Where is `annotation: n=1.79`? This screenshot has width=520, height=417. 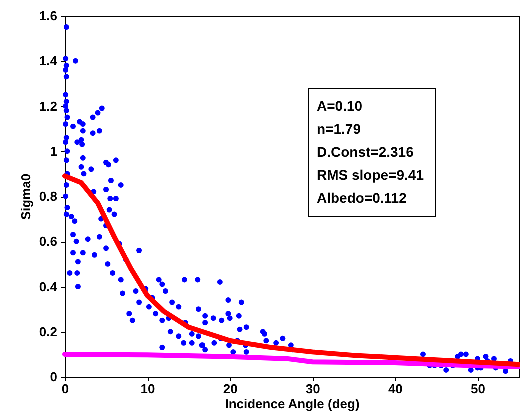 annotation: n=1.79 is located at coordinates (339, 129).